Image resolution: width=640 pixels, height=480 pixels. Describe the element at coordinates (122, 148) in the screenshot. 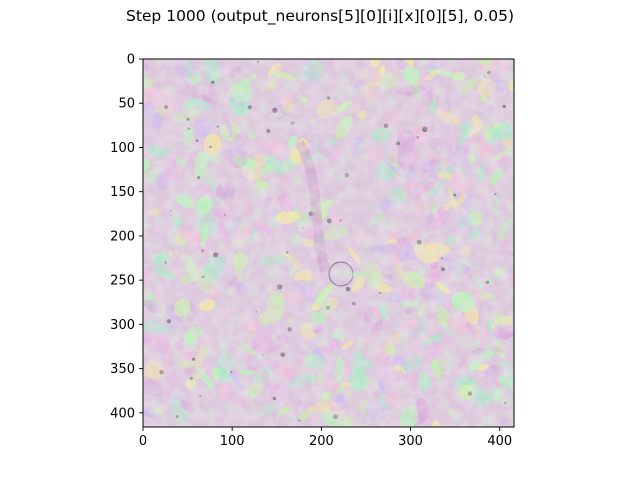

I see `y-tick-label: 100` at that location.